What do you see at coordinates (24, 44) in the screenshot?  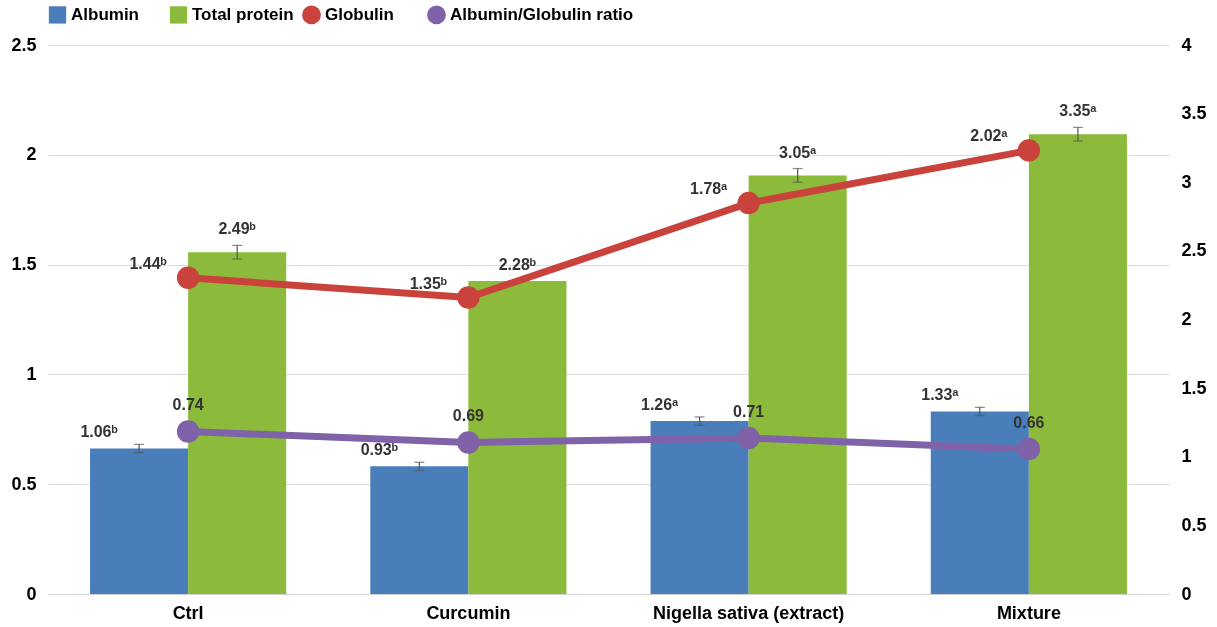 I see `y-tick-label: 2.5` at bounding box center [24, 44].